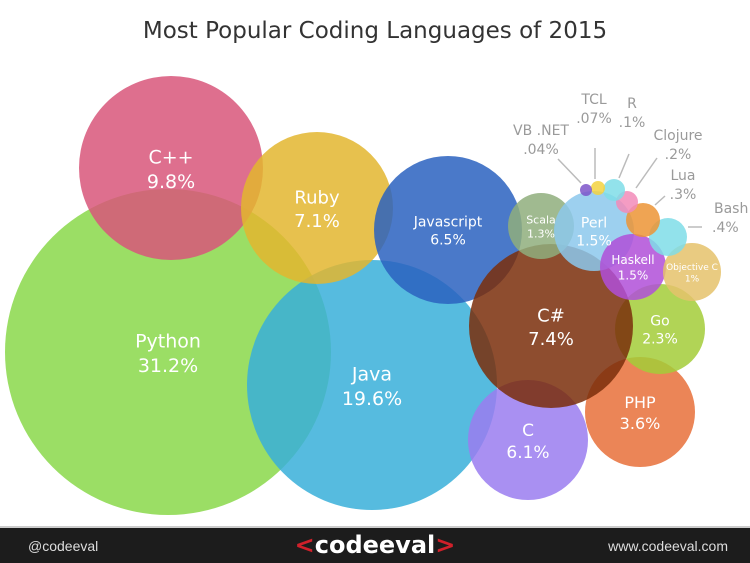 This screenshot has height=563, width=750. I want to click on bubble-objective-c, so click(692, 272).